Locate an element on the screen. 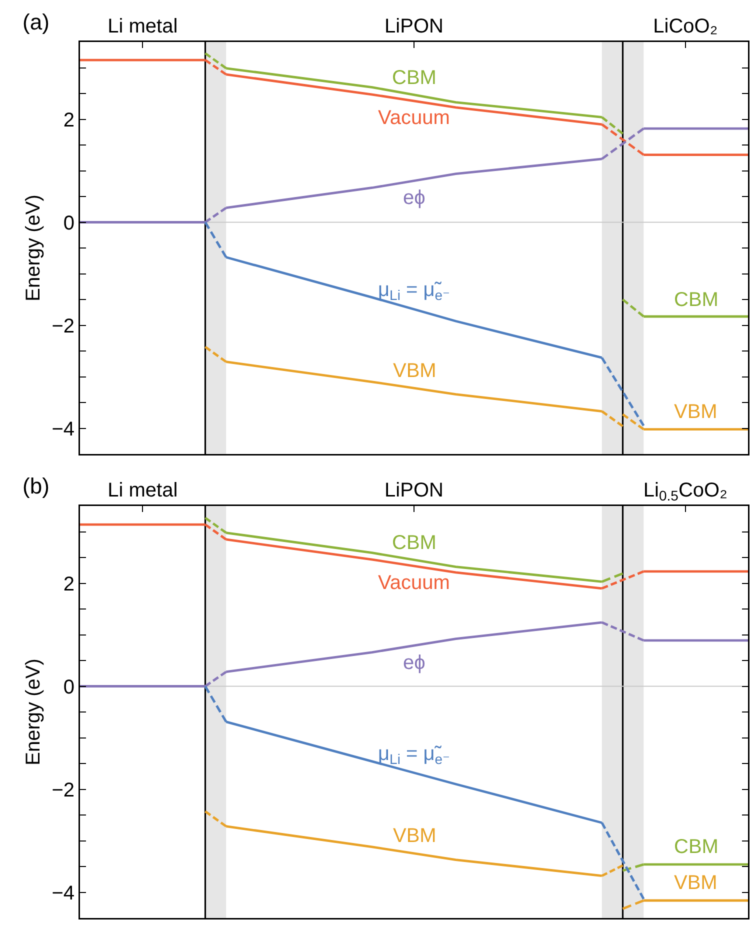 Image resolution: width=752 pixels, height=928 pixels. x-tick-label: Li$_{0.5}$CoO₂ is located at coordinates (685, 492).